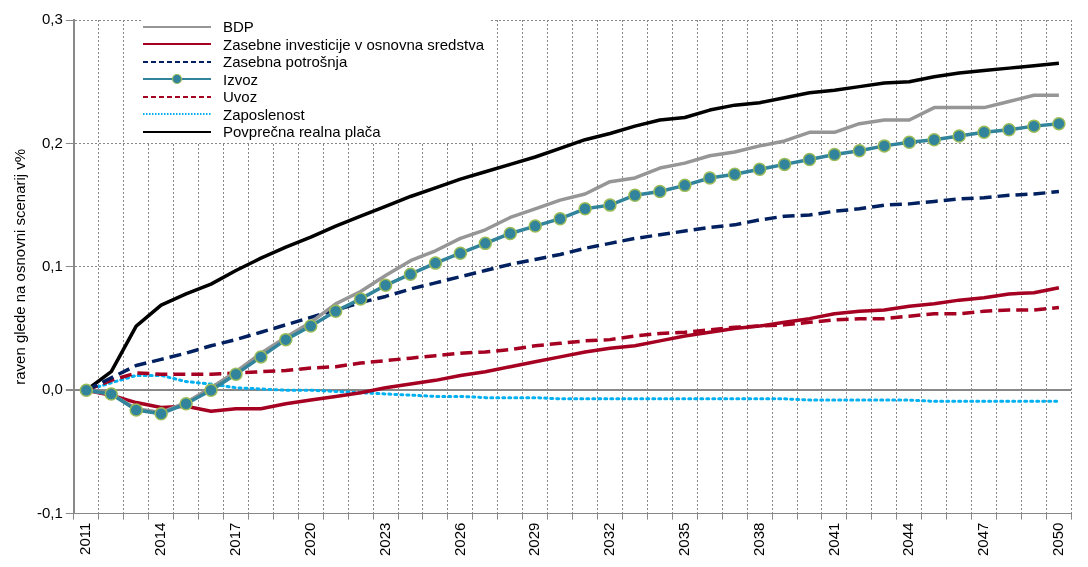 The image size is (1088, 567). I want to click on y-axis-title: raven glede na osnovni scenarij v%, so click(20, 266).